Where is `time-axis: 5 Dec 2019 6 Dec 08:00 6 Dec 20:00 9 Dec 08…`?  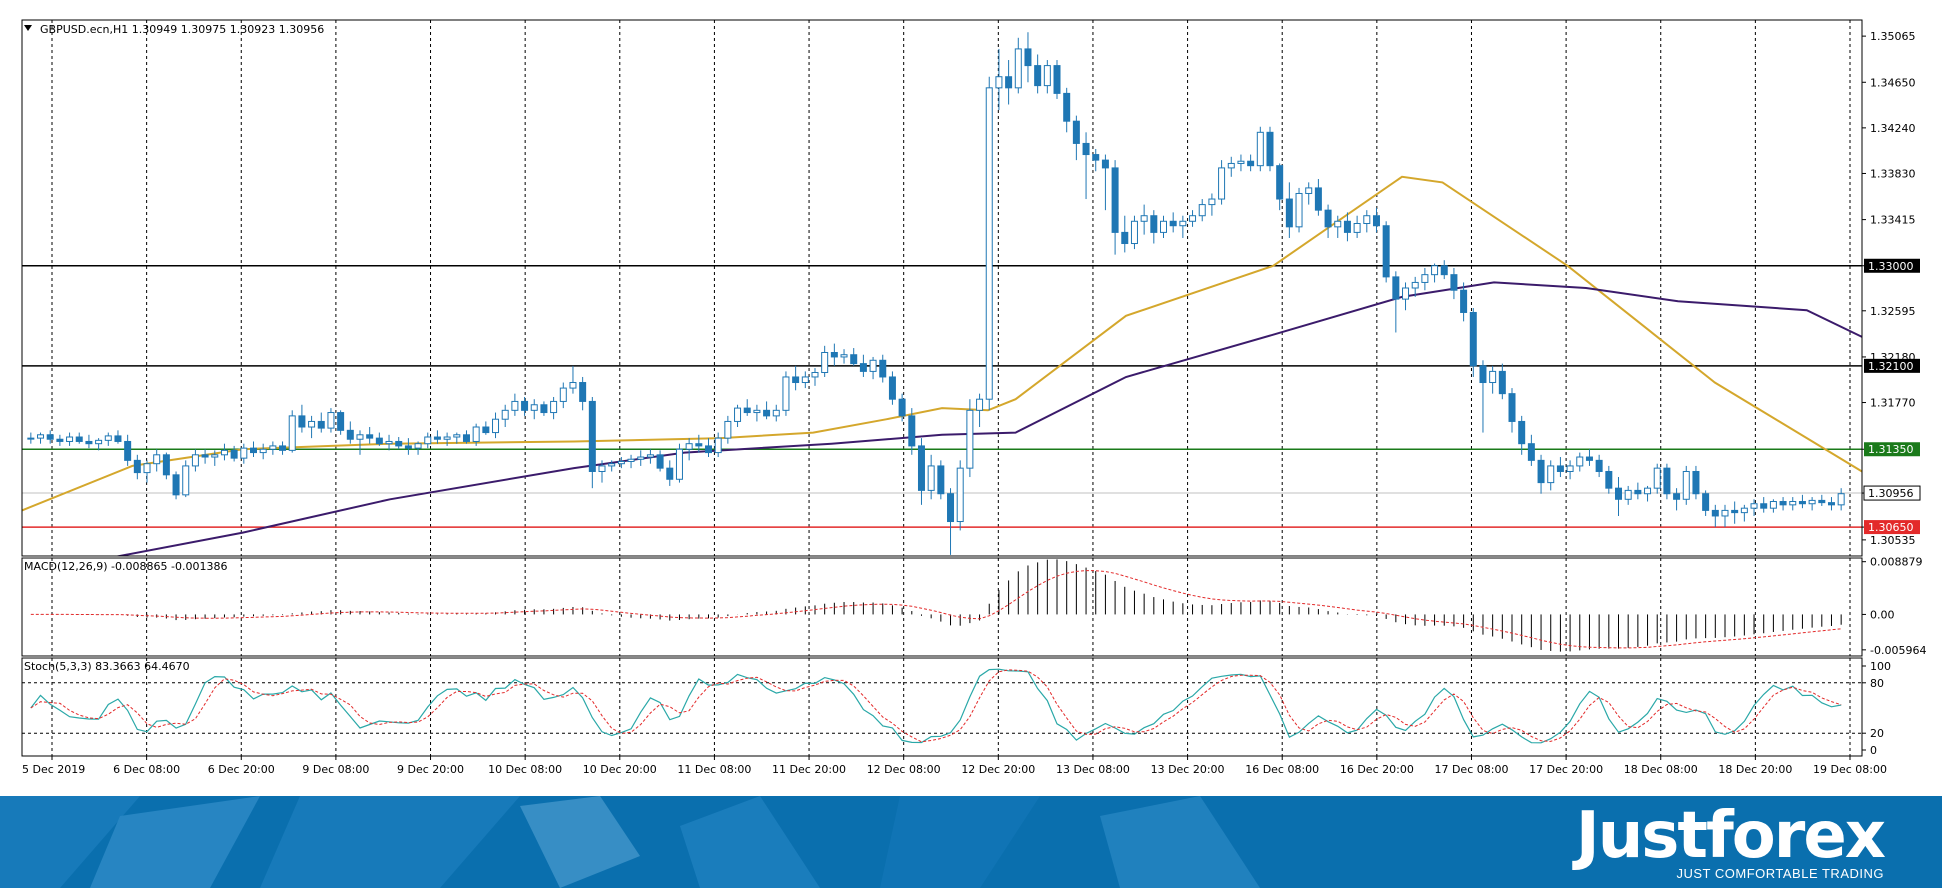 time-axis: 5 Dec 2019 6 Dec 08:00 6 Dec 20:00 9 Dec 08… is located at coordinates (954, 766).